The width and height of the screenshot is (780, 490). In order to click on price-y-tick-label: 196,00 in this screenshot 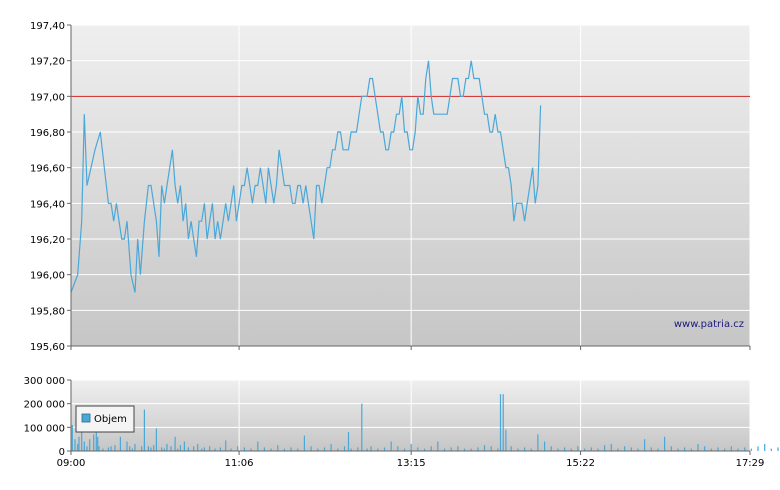, I will do `click(47, 276)`.